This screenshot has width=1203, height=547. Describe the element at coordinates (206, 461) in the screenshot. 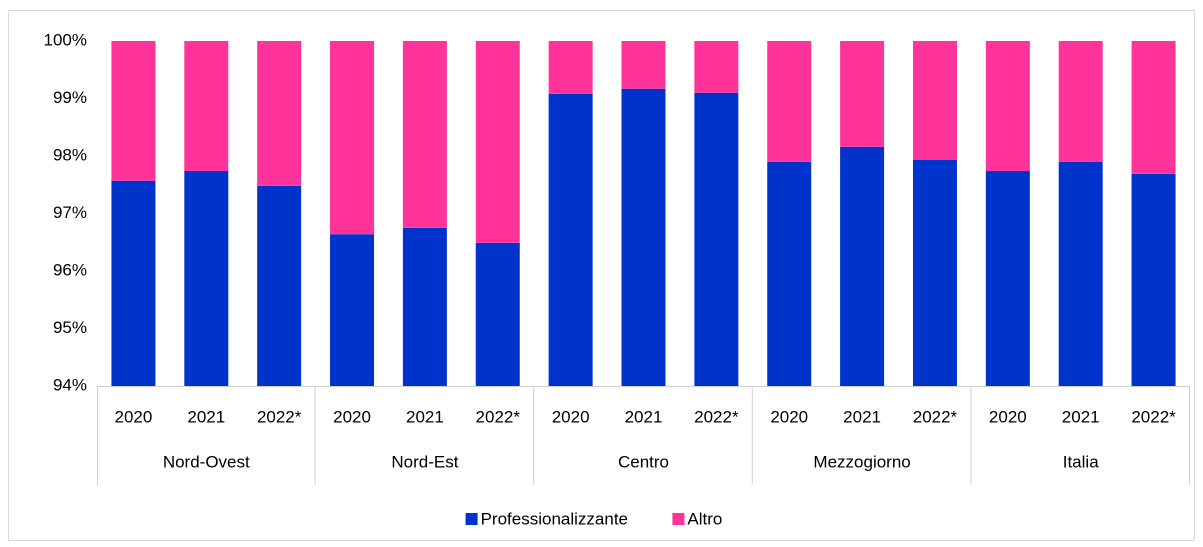

I see `group-label: Nord-Ovest` at that location.